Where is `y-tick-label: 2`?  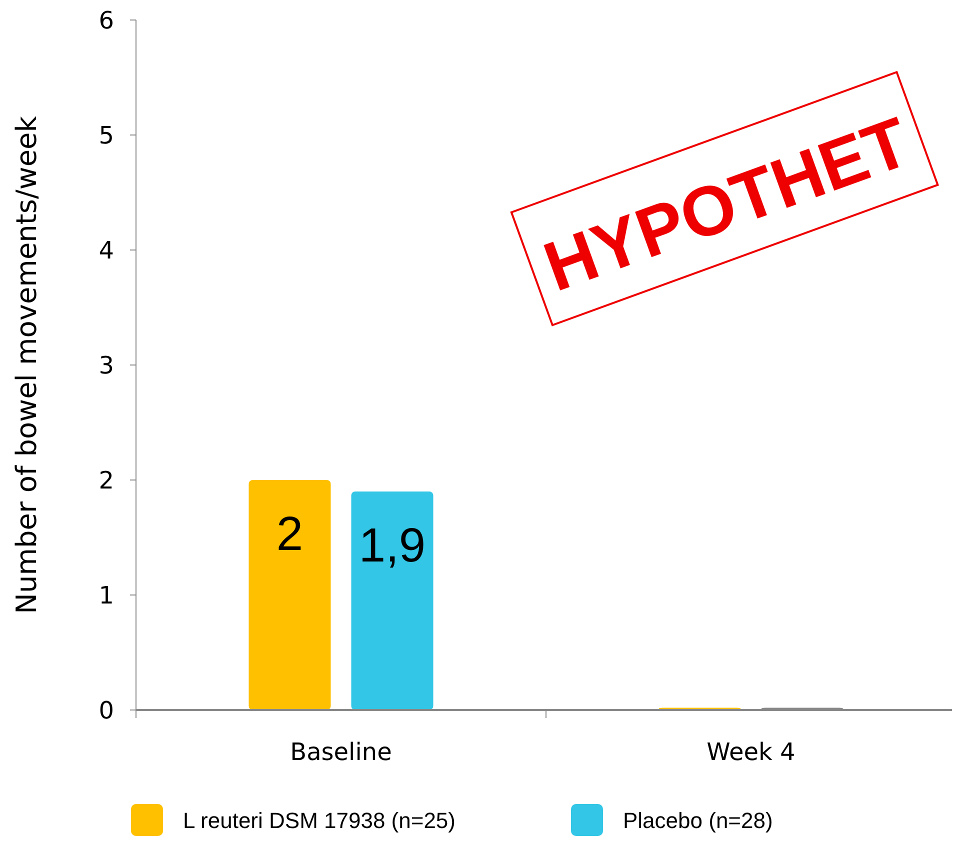 y-tick-label: 2 is located at coordinates (106, 480).